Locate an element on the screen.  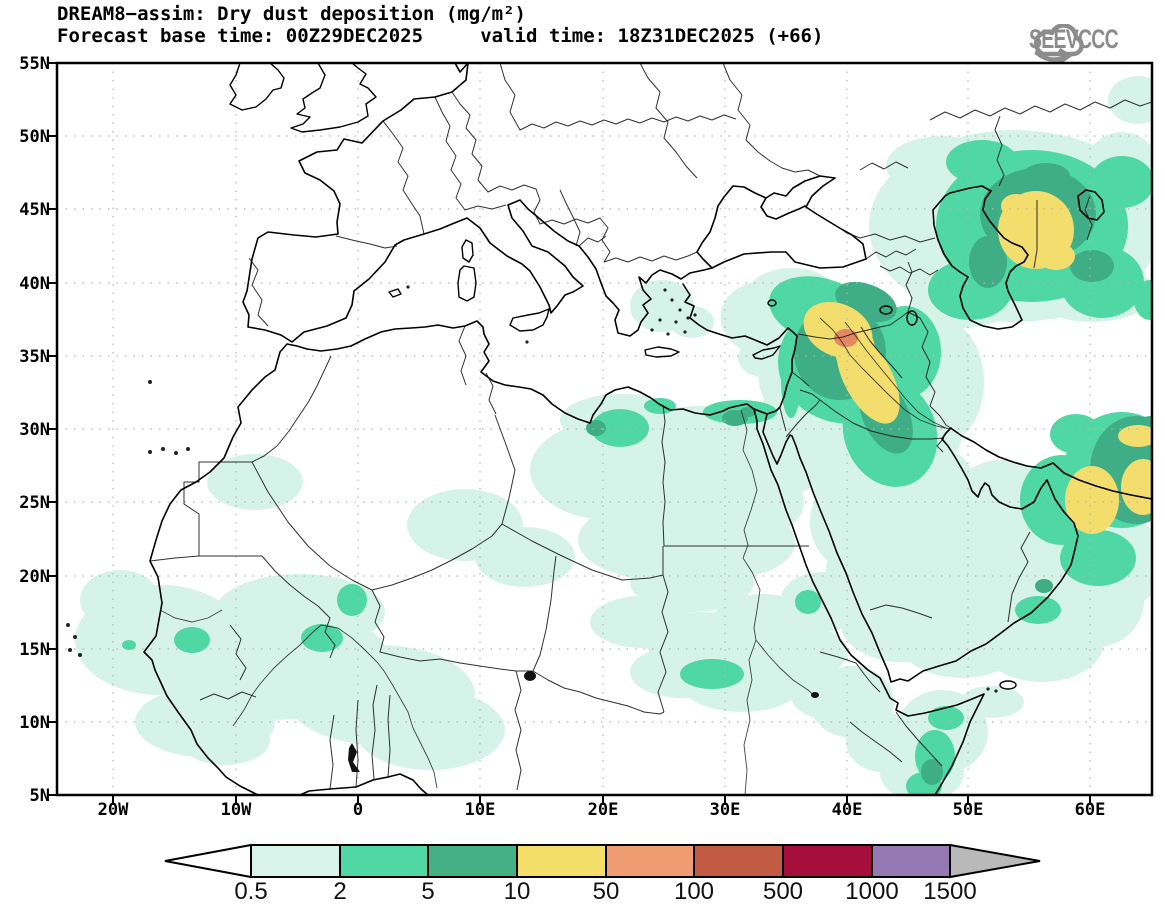
seevccc-logo: SEEVCCC is located at coordinates (1093, 44).